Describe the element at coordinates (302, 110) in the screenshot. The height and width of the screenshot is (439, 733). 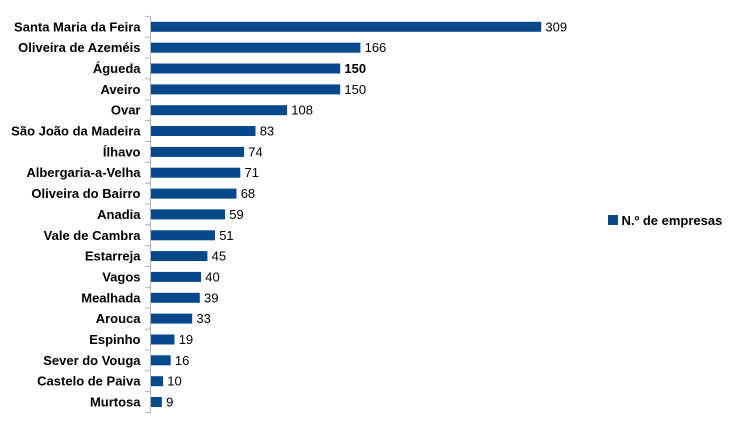
I see `svg-text: 108` at that location.